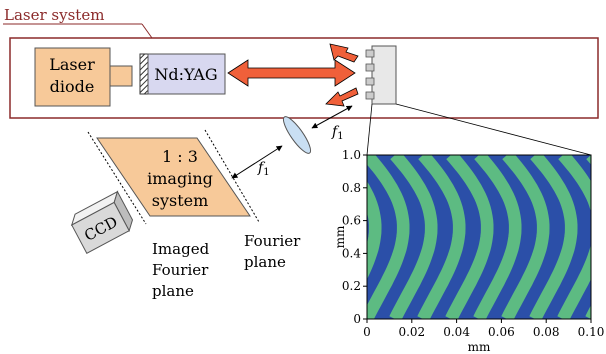 The image size is (606, 354). What do you see at coordinates (591, 332) in the screenshot?
I see `x-tick-label: 0.10` at bounding box center [591, 332].